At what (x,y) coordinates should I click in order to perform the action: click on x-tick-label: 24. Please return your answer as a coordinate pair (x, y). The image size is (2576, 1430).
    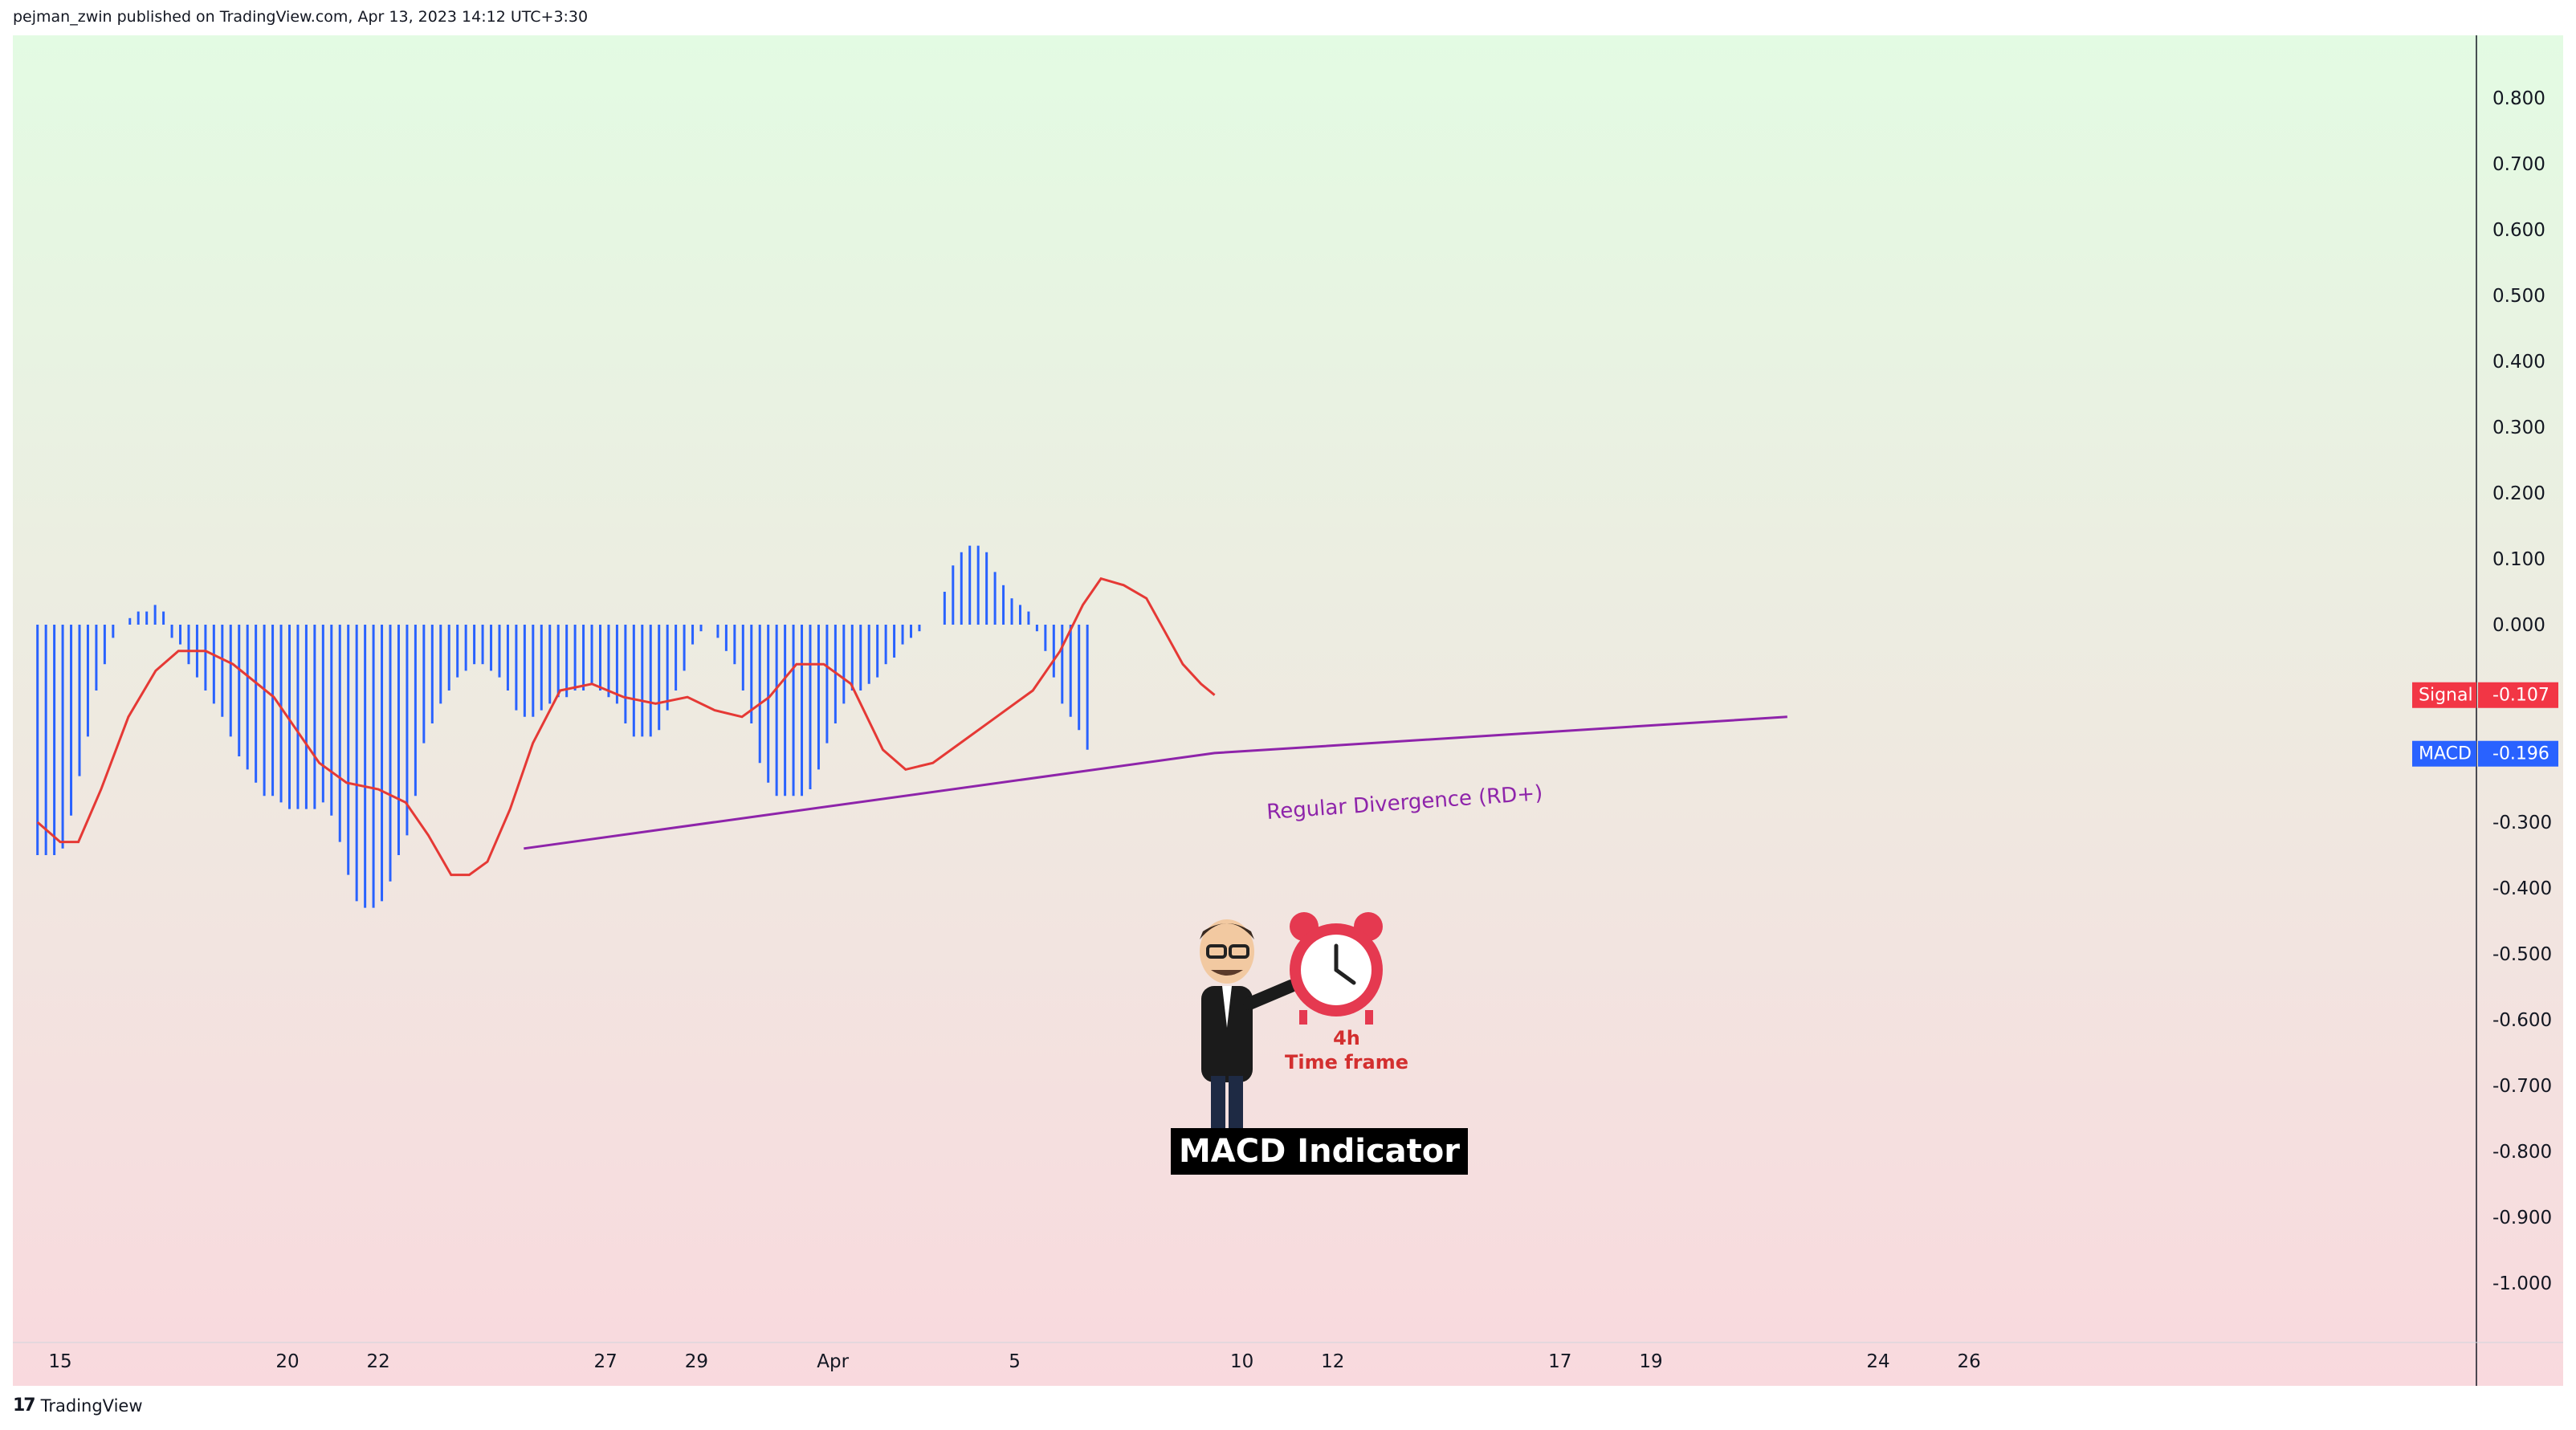
    Looking at the image, I should click on (1877, 1361).